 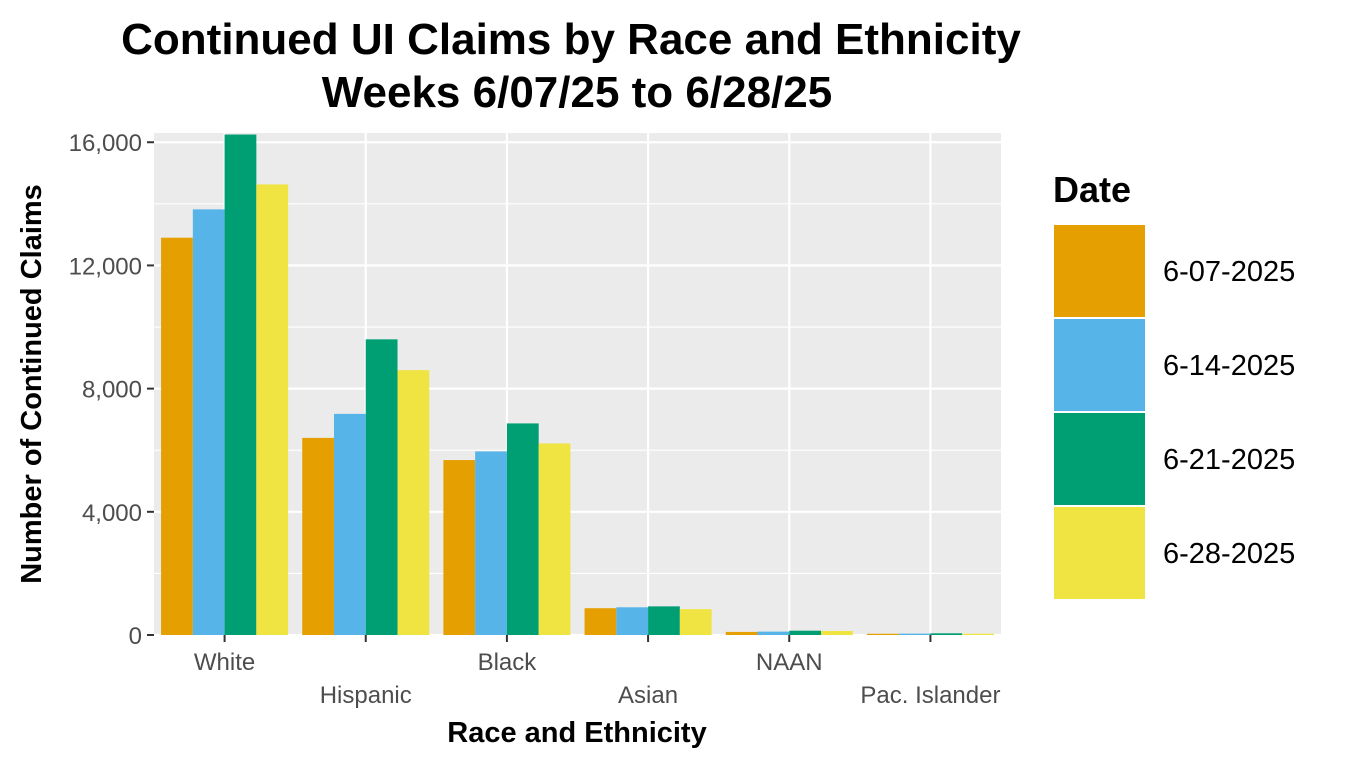 What do you see at coordinates (522, 529) in the screenshot?
I see `bar-black-6-21-2025` at bounding box center [522, 529].